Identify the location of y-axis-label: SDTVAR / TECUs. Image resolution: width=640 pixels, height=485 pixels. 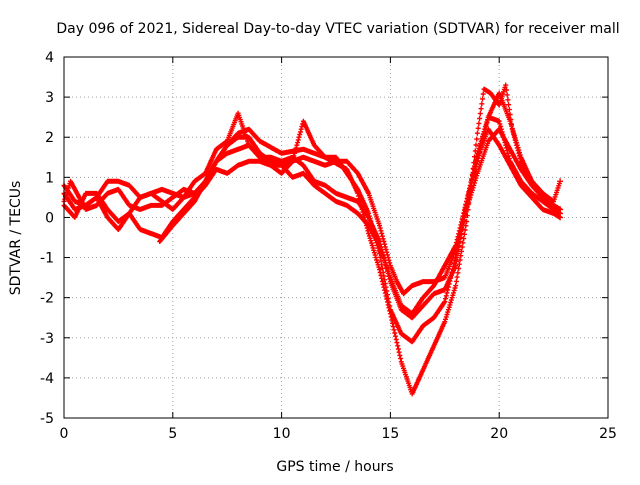
(16, 238).